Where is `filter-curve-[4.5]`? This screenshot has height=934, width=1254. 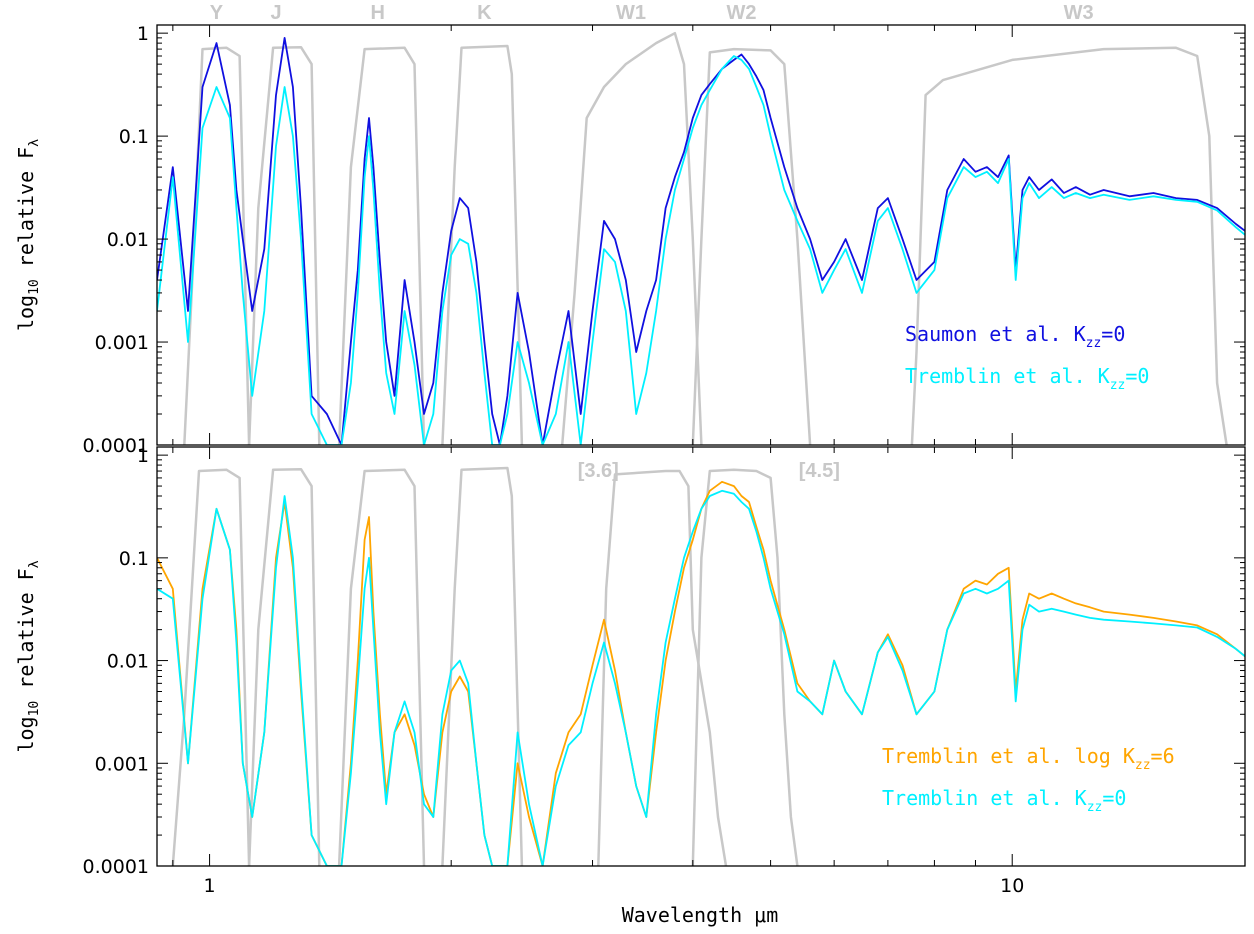 filter-curve-[4.5] is located at coordinates (745, 667).